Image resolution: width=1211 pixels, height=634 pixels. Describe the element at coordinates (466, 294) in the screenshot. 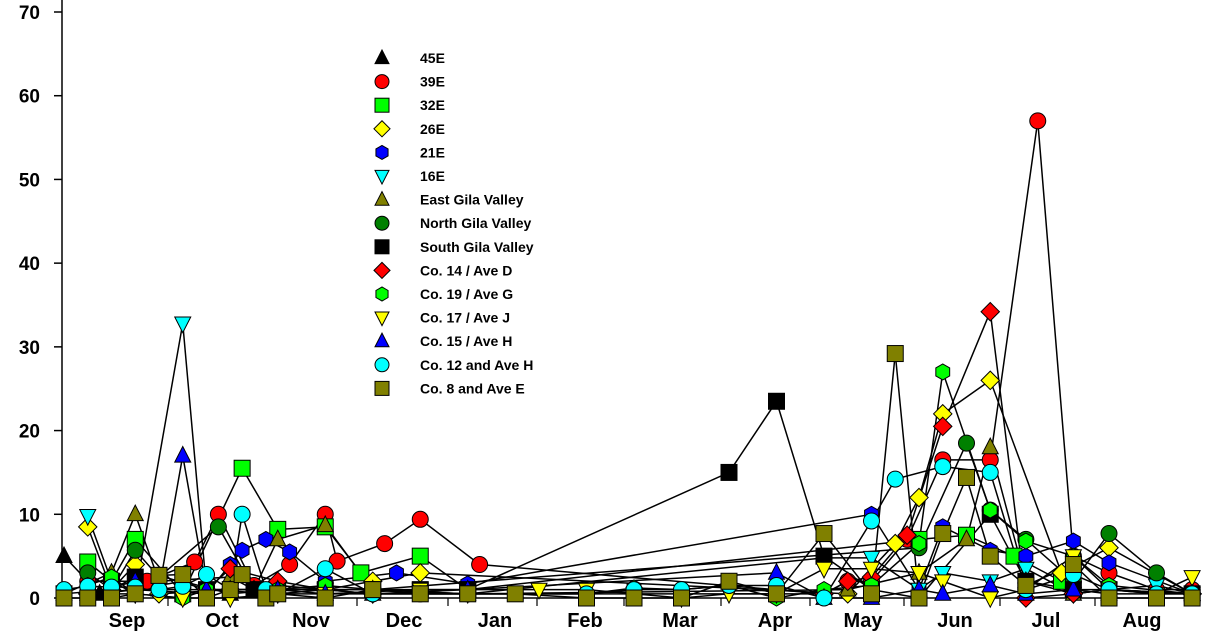

I see `legend-label: Co. 19 / Ave G` at that location.